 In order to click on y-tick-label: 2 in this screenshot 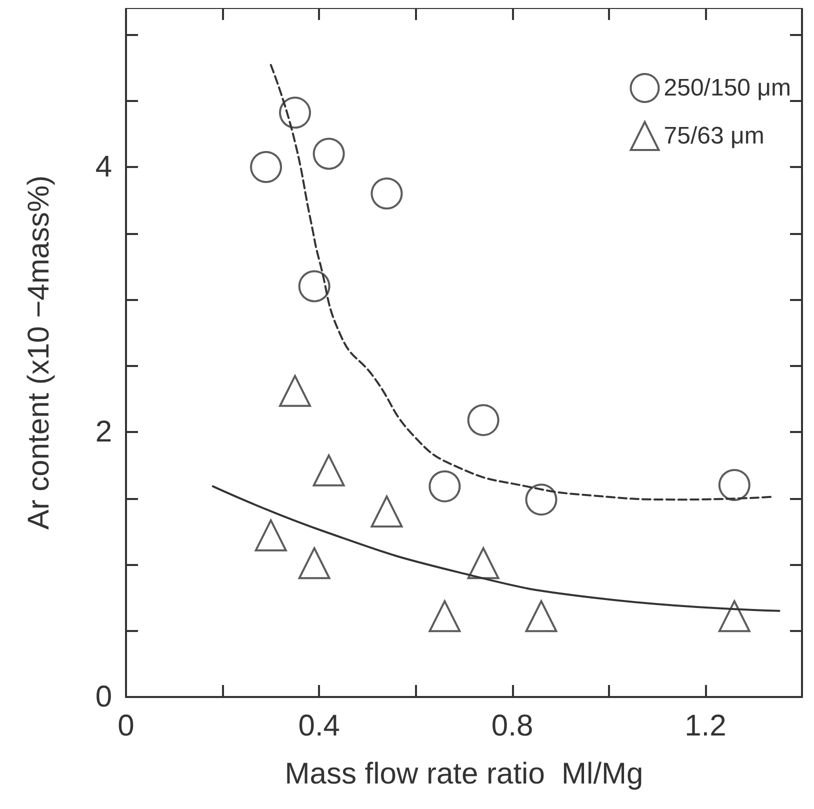, I will do `click(103, 432)`.